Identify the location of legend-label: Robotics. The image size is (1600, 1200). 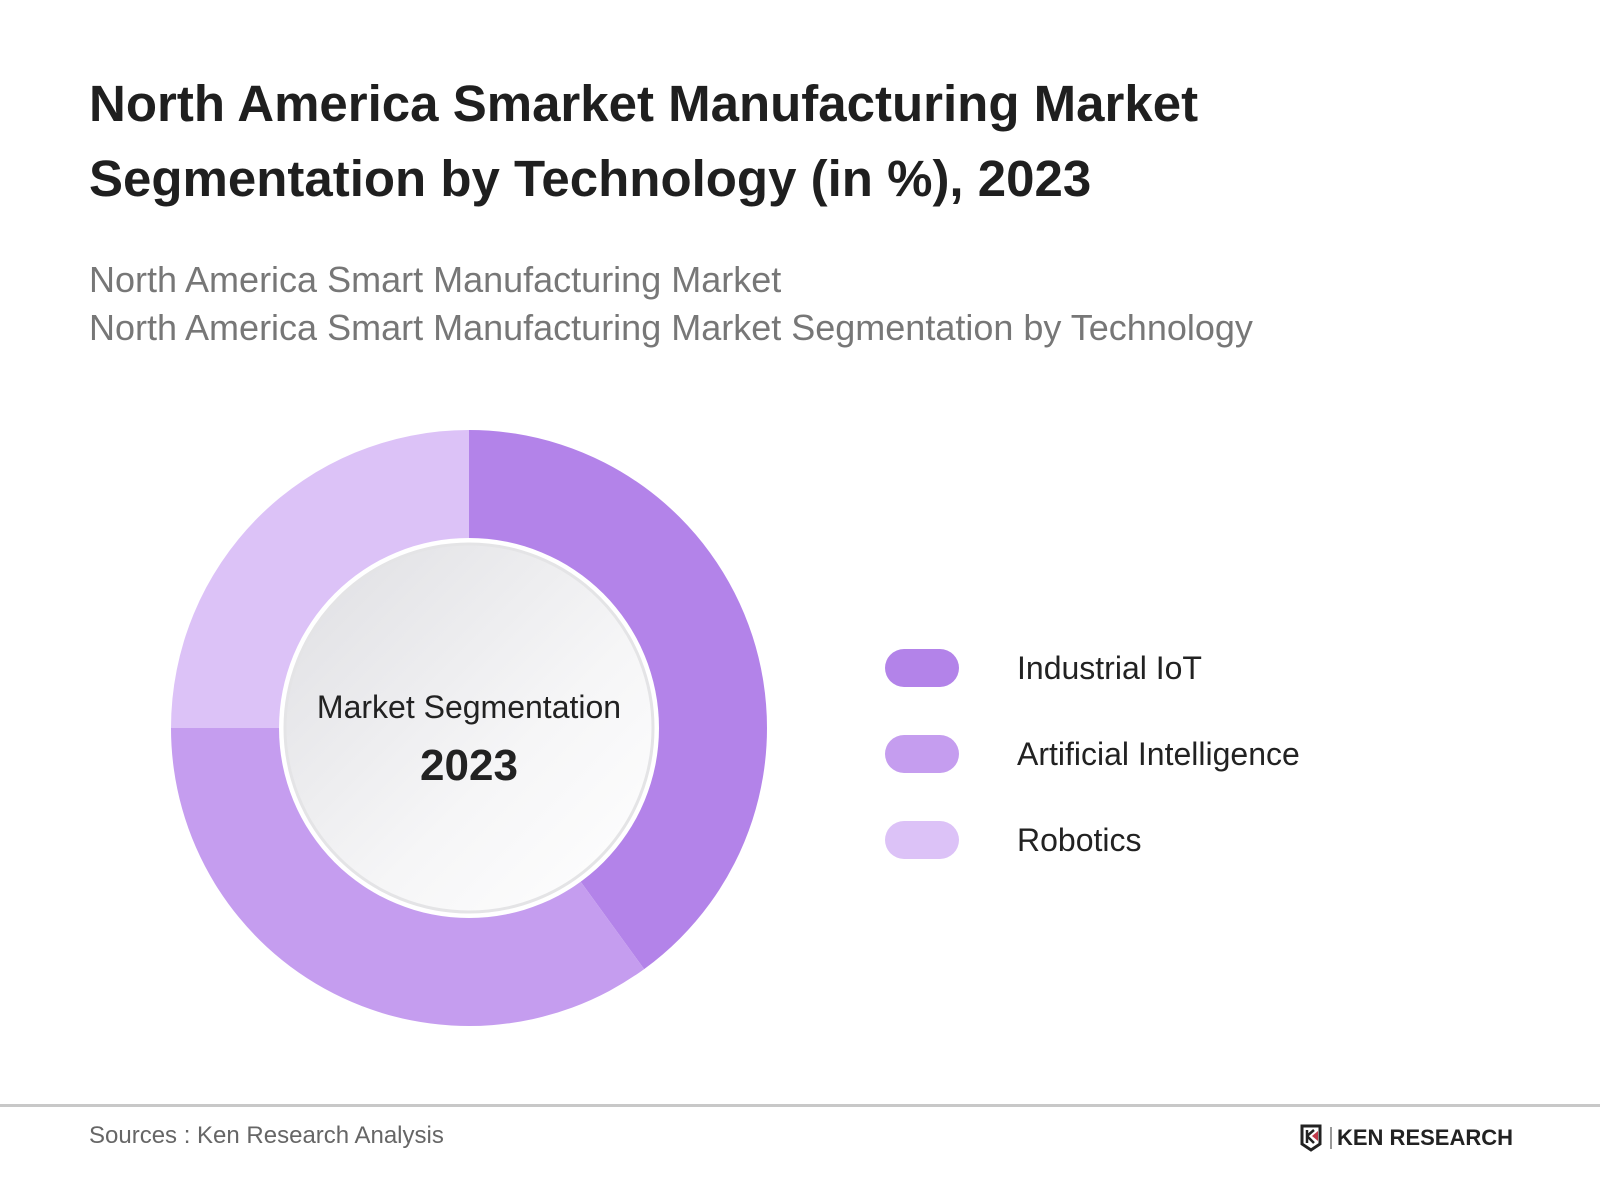
(1079, 839).